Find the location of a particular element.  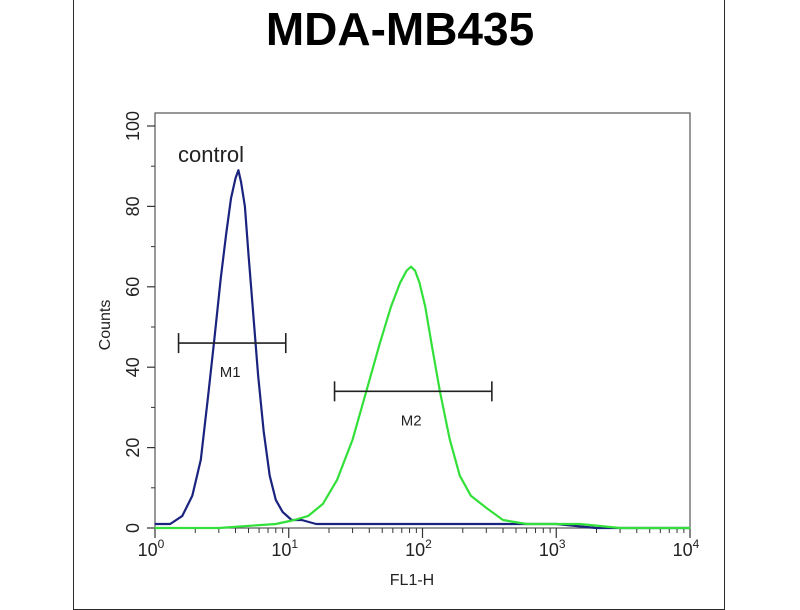

x-tick-label: 10³ is located at coordinates (552, 548).